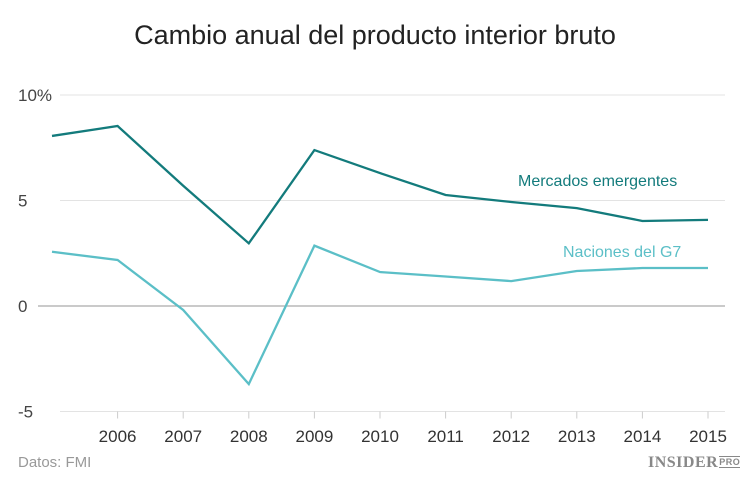  I want to click on y-tick-label: -5, so click(25, 412).